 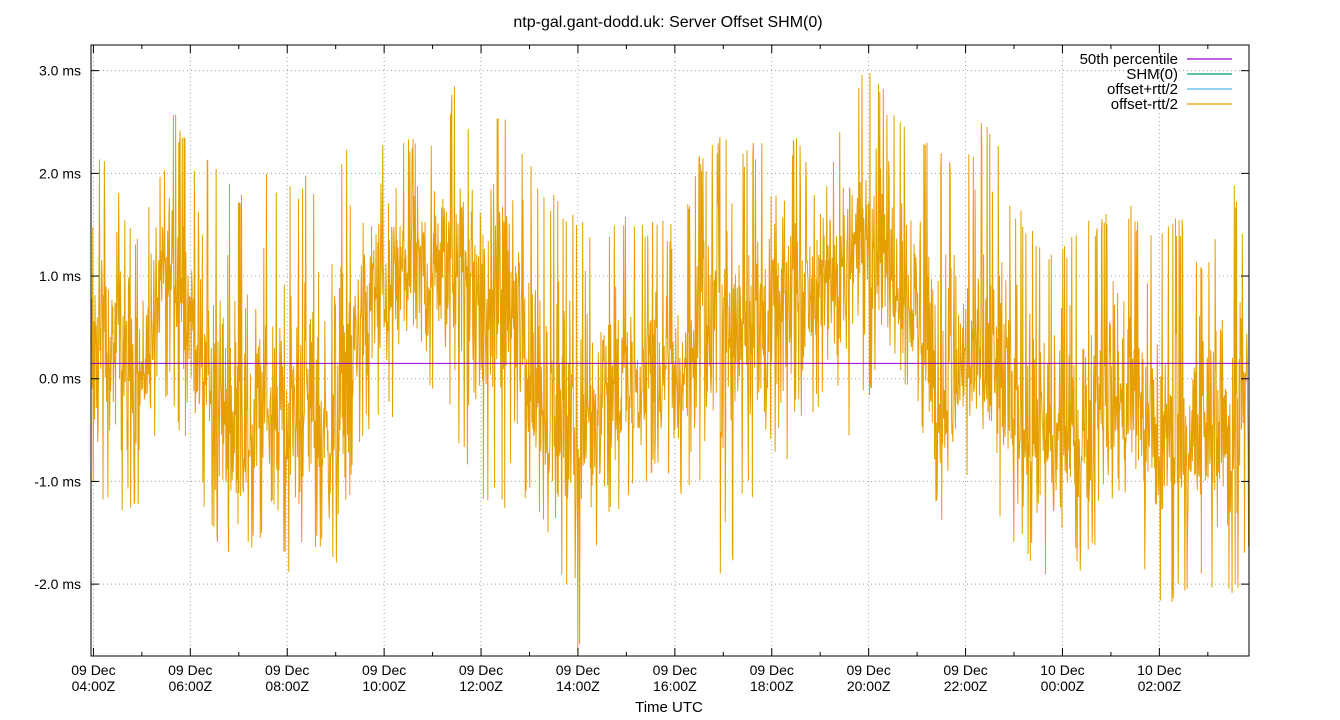 I want to click on x-tick-time-label: 06:00Z, so click(x=191, y=686).